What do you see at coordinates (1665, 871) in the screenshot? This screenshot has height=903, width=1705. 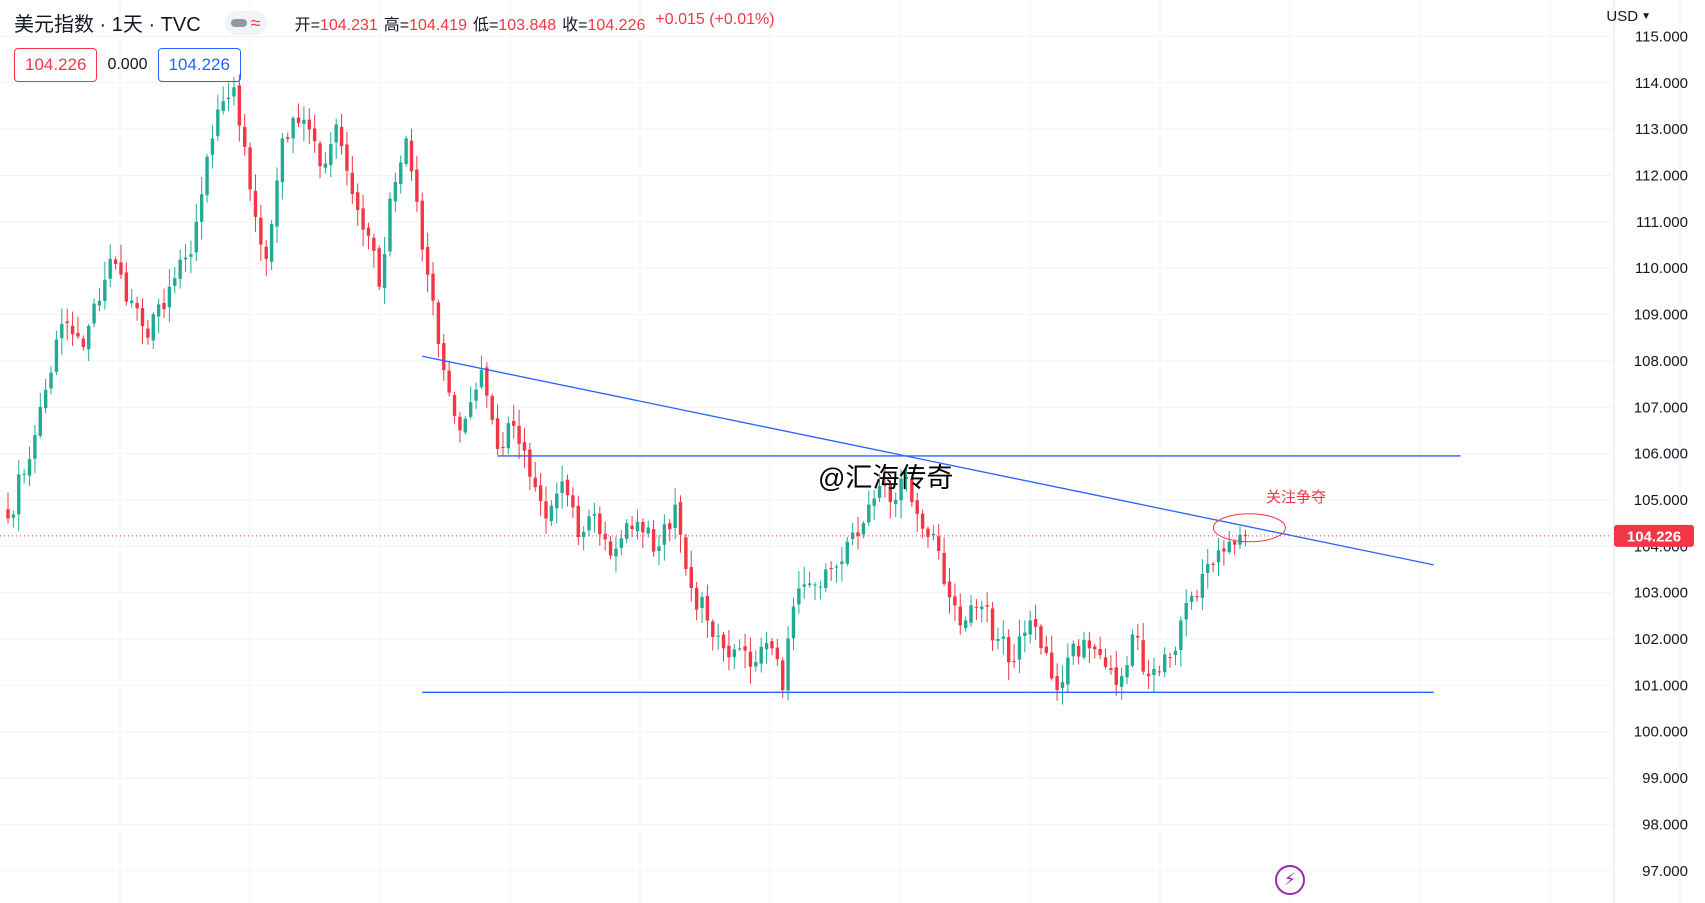 I see `y-tick-label: 97.000` at bounding box center [1665, 871].